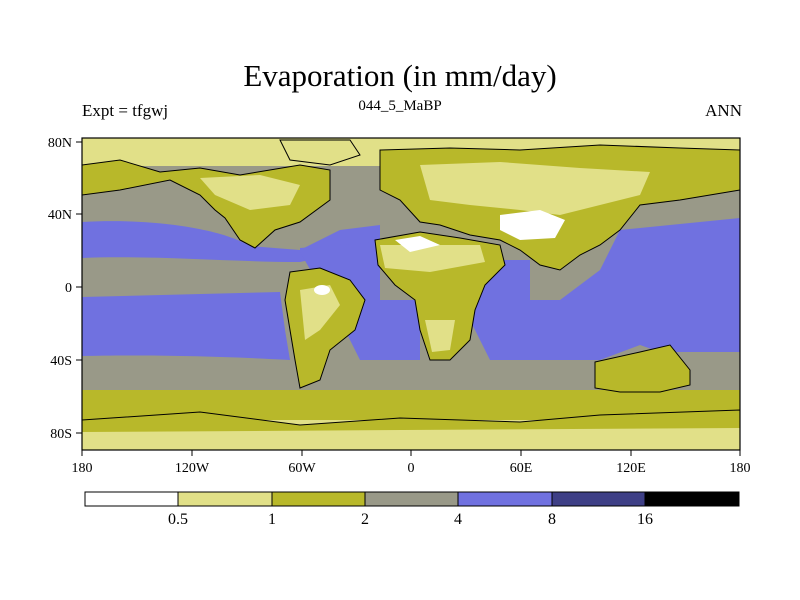 The height and width of the screenshot is (600, 800). I want to click on lat-tick-label: 40S, so click(61, 361).